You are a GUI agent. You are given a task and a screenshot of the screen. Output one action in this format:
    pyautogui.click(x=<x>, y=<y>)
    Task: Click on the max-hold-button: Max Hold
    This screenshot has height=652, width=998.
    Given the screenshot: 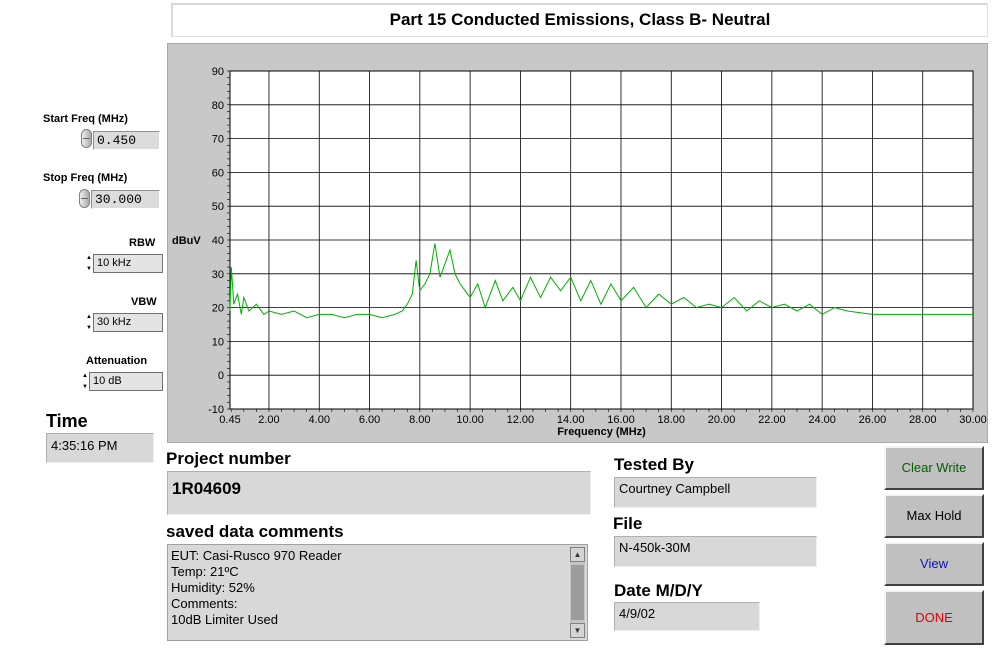 What is the action you would take?
    pyautogui.click(x=934, y=516)
    